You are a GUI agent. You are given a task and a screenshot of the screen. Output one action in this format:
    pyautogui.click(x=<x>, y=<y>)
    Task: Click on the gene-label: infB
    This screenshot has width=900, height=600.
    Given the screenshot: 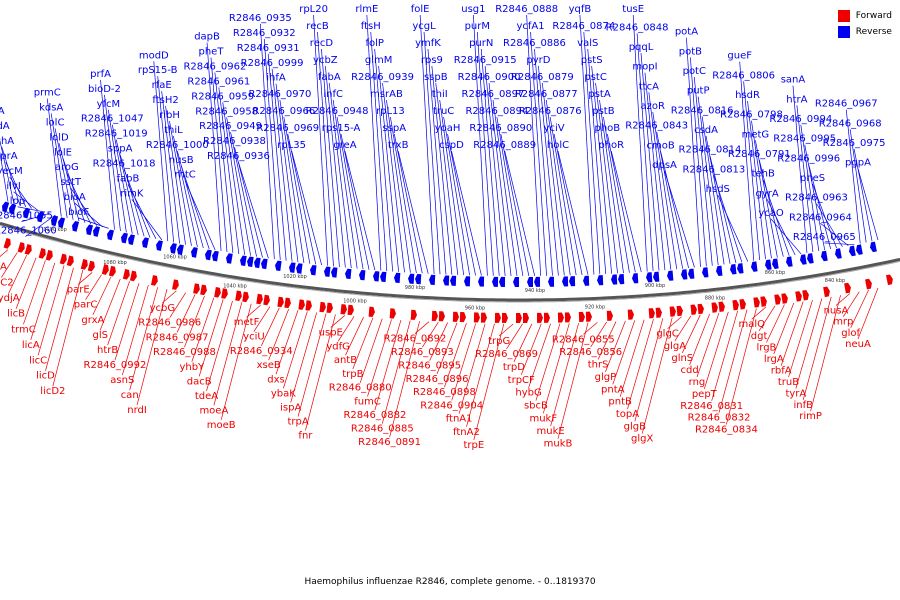 What is the action you would take?
    pyautogui.click(x=803, y=405)
    